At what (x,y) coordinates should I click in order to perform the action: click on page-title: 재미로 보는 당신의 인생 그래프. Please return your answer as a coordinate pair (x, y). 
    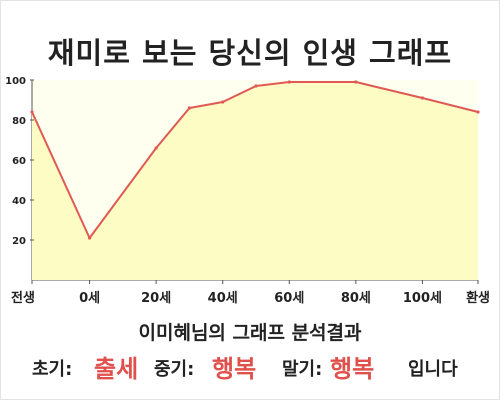
    Looking at the image, I should click on (250, 53).